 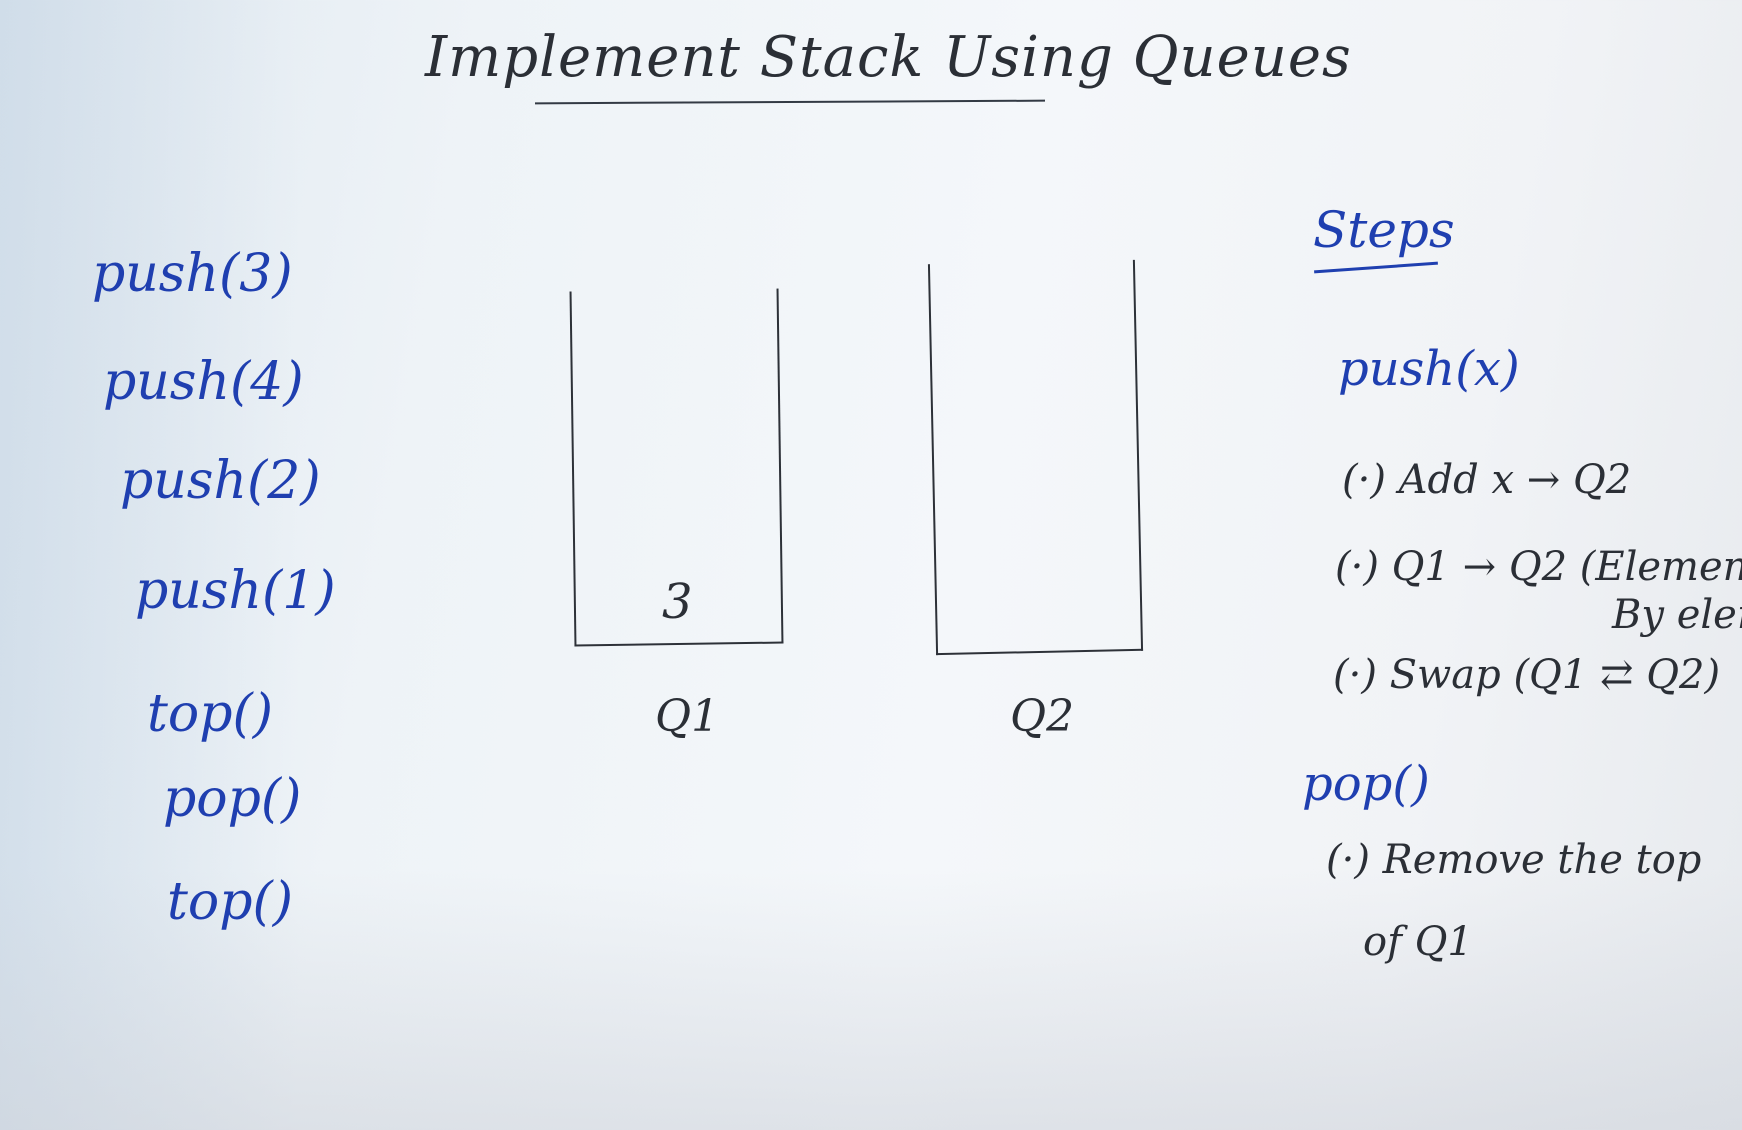 What do you see at coordinates (790, 102) in the screenshot?
I see `title-underline` at bounding box center [790, 102].